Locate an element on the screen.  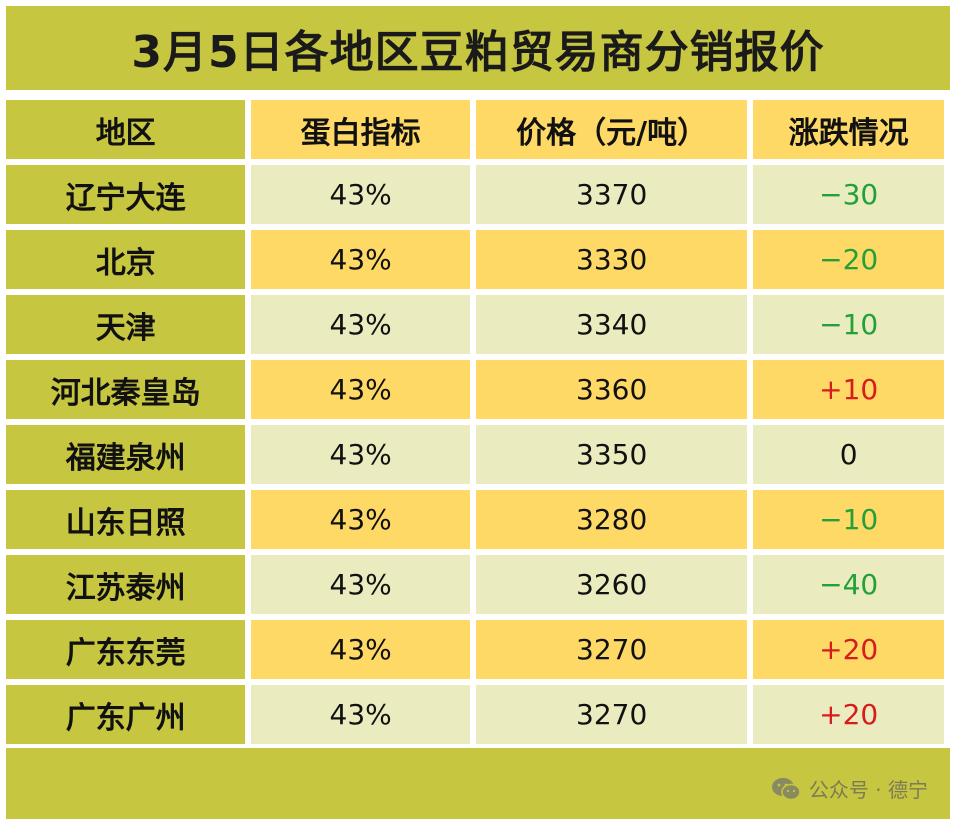
header-price: 价格（元/吨） is located at coordinates (611, 129).